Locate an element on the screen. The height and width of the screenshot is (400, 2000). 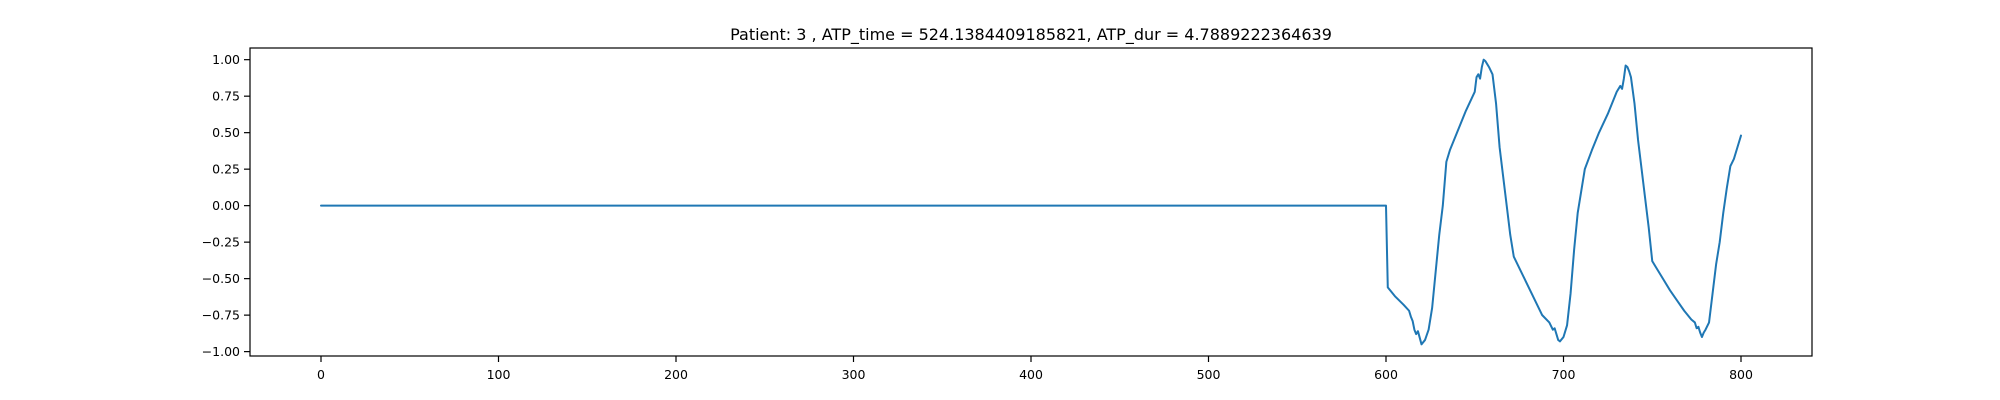
y-tick-label: 1.00 is located at coordinates (226, 59).